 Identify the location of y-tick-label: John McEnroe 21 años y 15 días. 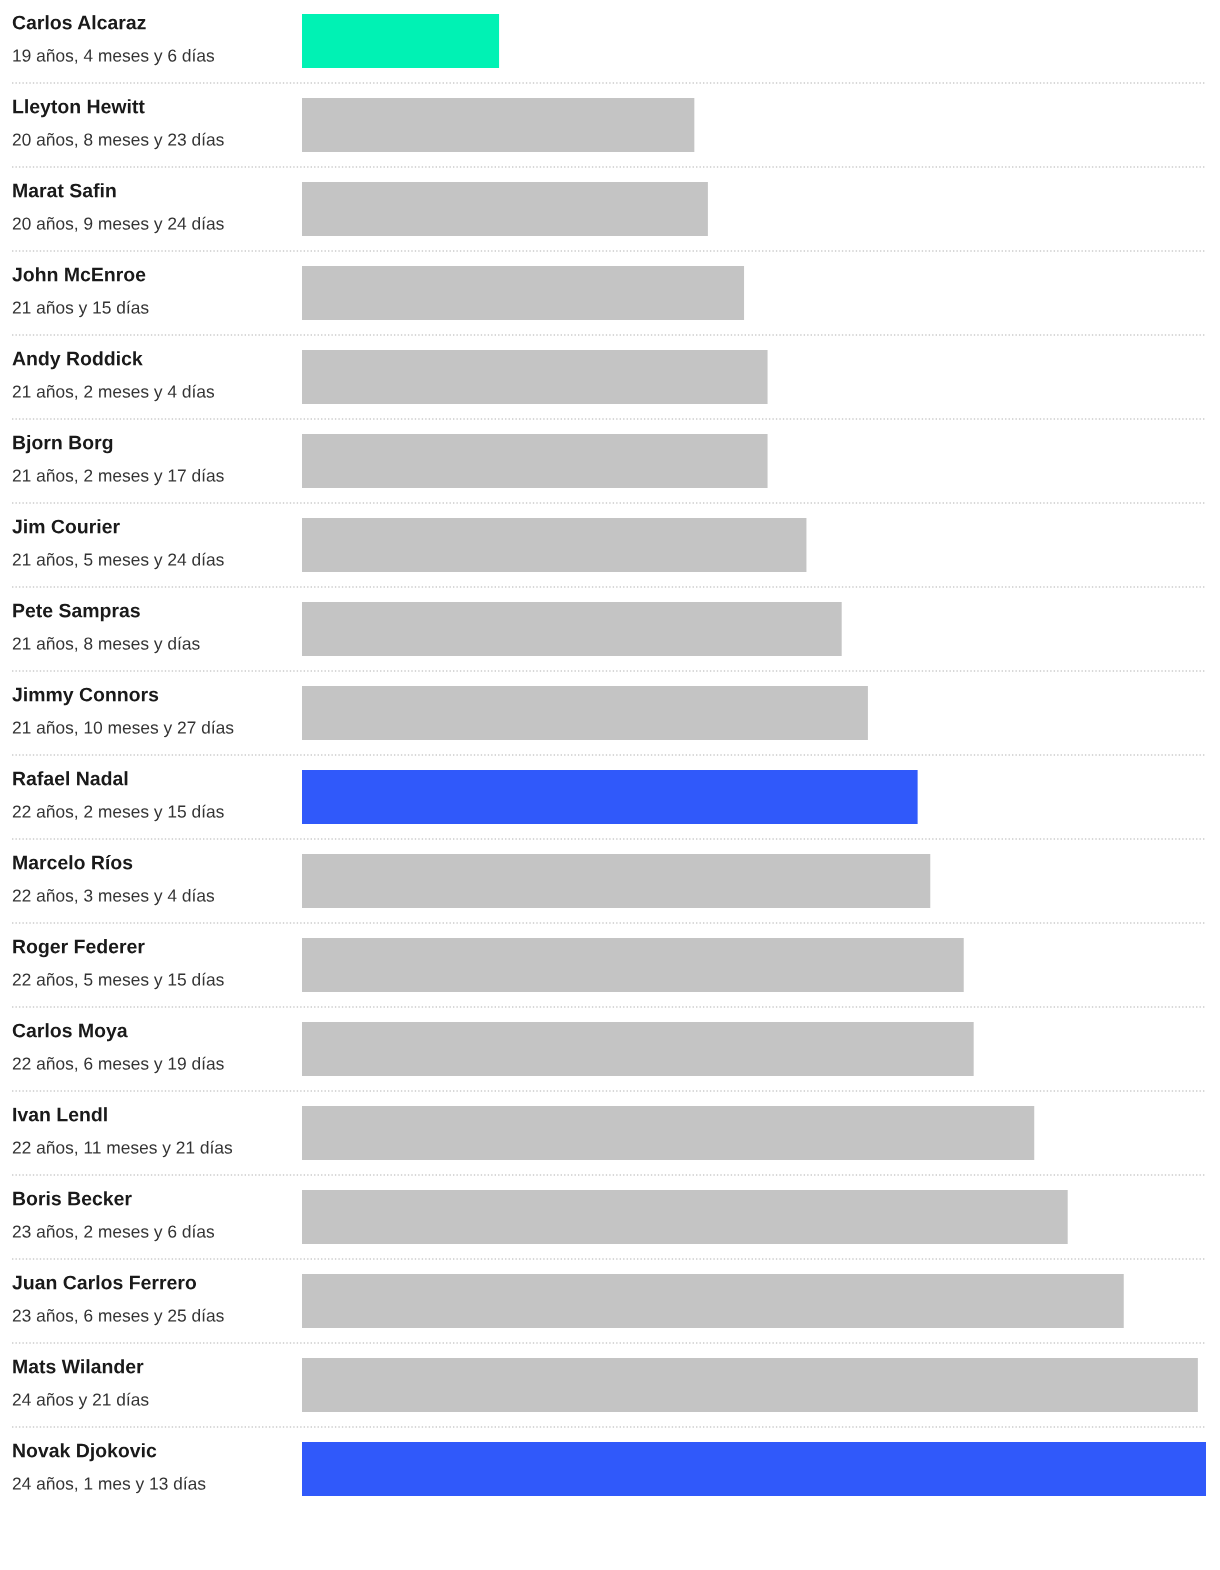
(80, 292).